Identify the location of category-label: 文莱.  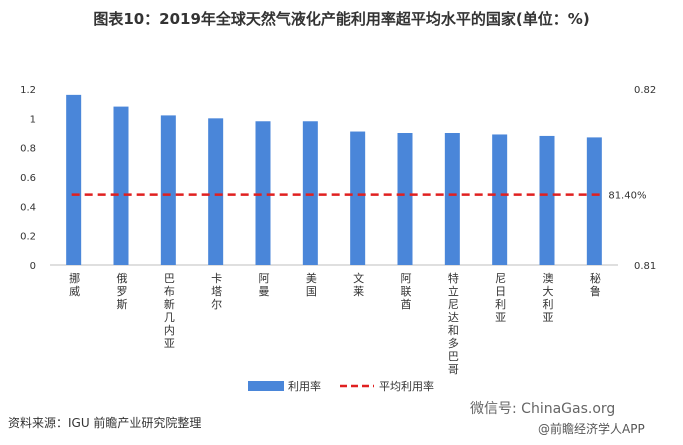
(358, 284).